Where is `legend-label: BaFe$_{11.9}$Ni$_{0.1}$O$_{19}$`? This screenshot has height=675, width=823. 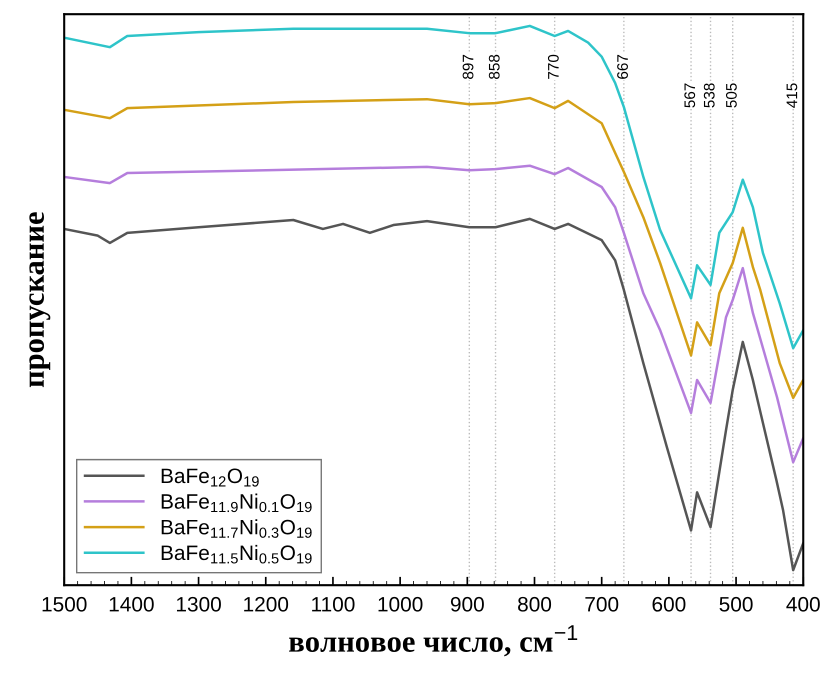 legend-label: BaFe$_{11.9}$Ni$_{0.1}$O$_{19}$ is located at coordinates (237, 503).